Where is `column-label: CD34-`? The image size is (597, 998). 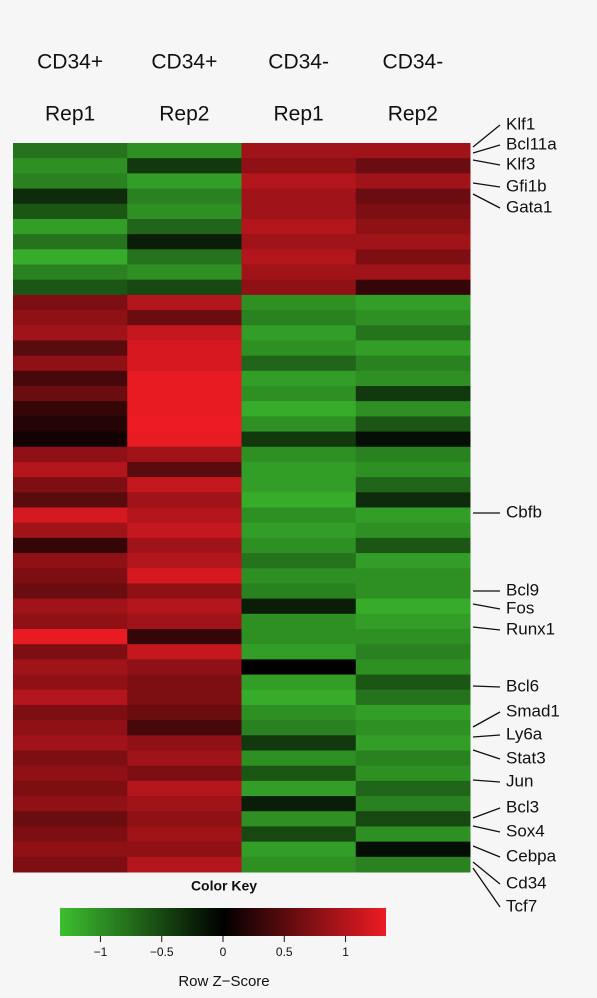 column-label: CD34- is located at coordinates (413, 62).